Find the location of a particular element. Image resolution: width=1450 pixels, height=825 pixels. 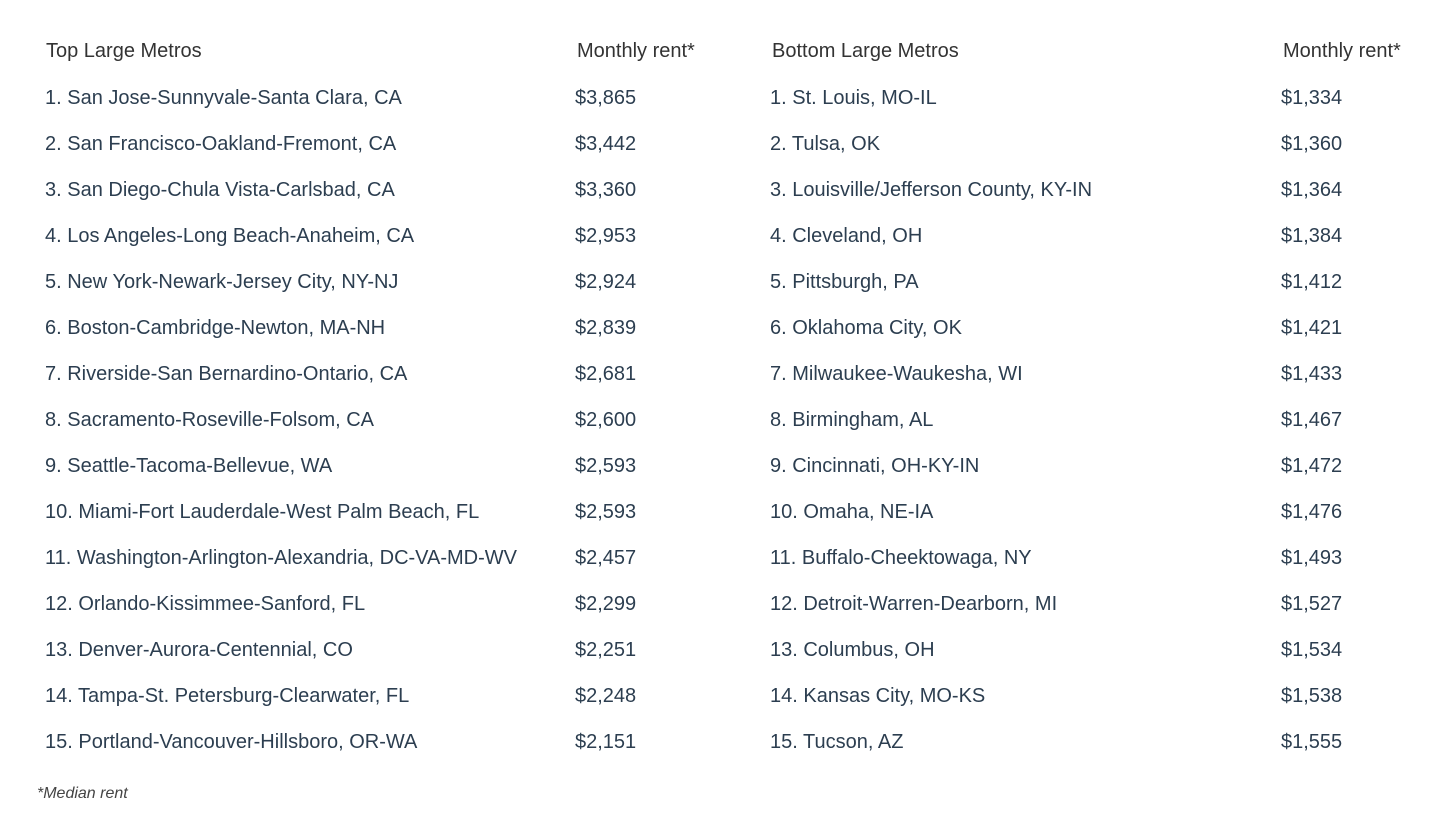

left-metro-name: 9. Seattle-Tacoma-Bellevue, WA is located at coordinates (189, 466).